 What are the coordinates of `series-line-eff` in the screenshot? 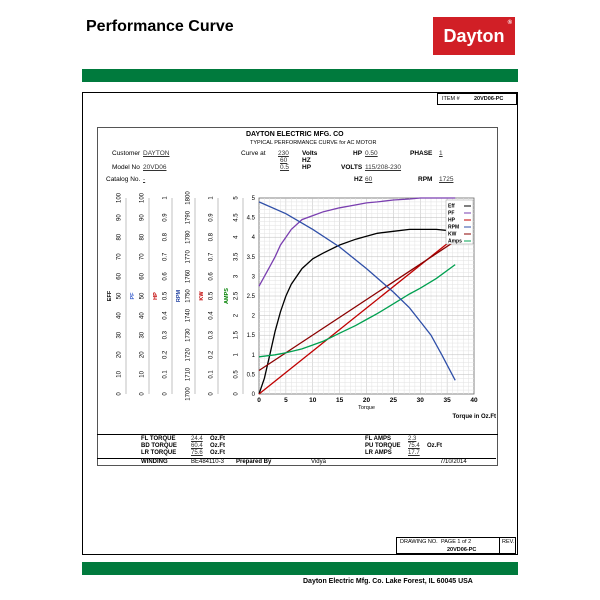 It's located at (357, 311).